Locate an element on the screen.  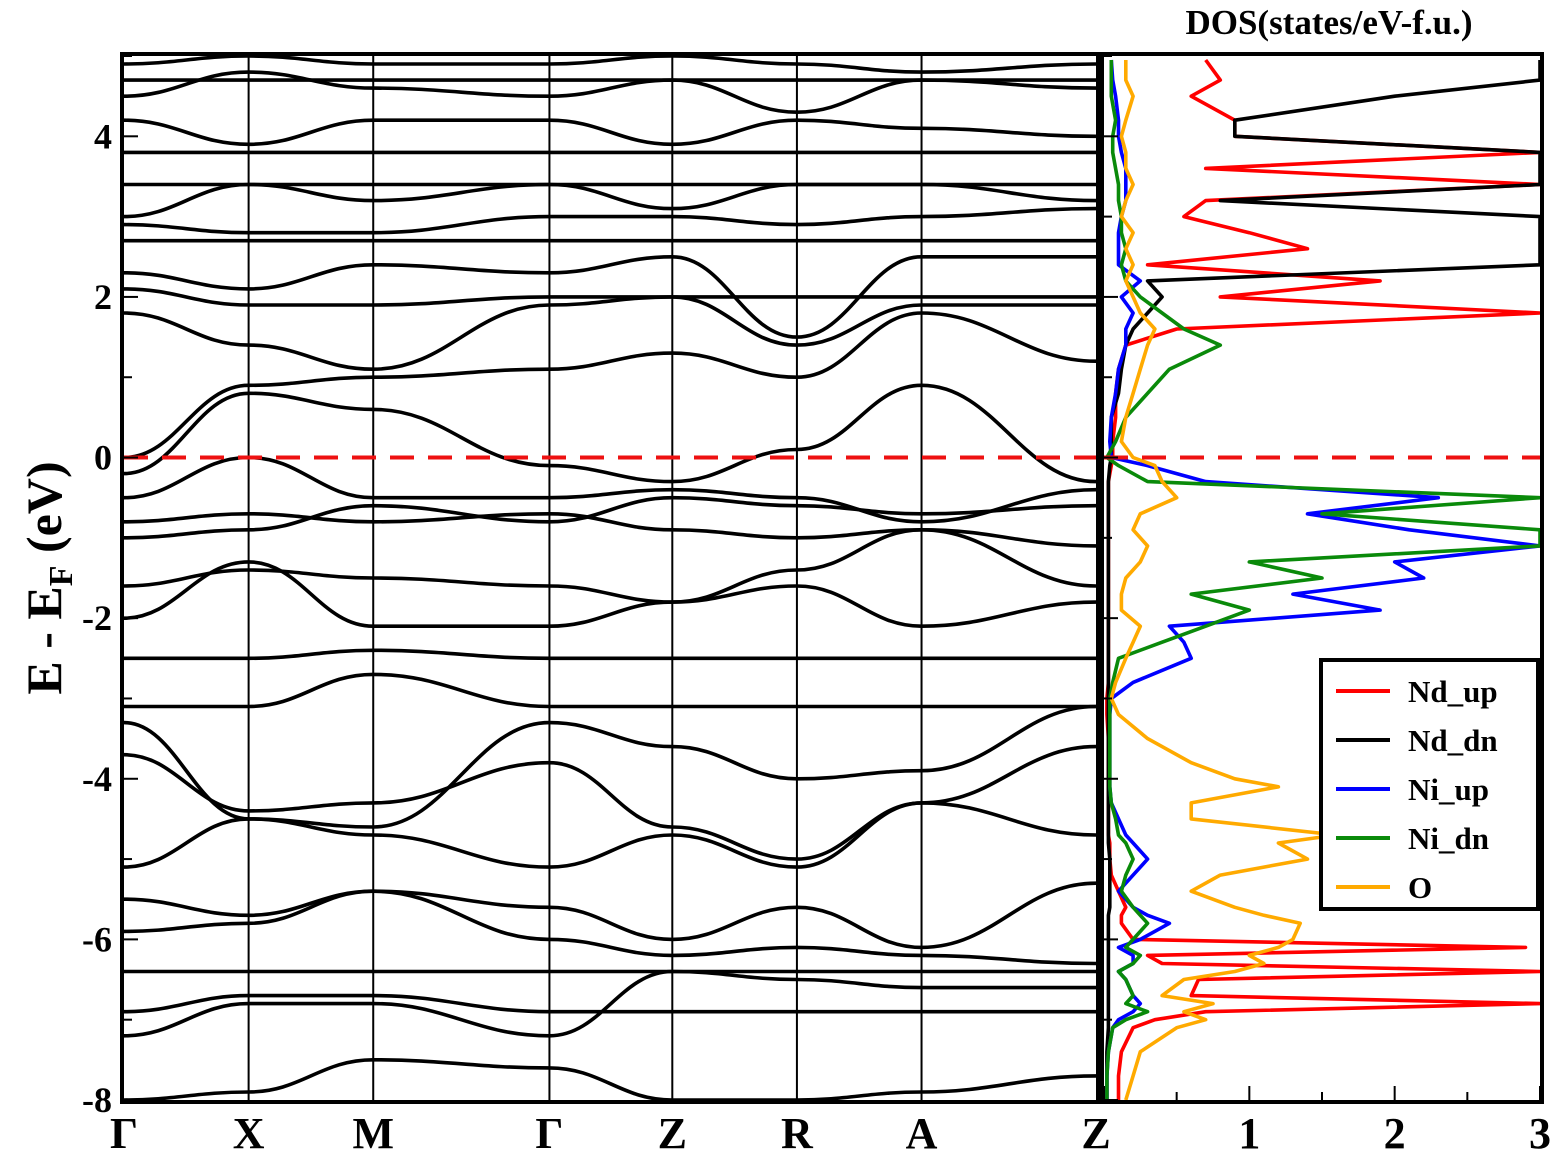
y-tick-label: 0 is located at coordinates (103, 458).